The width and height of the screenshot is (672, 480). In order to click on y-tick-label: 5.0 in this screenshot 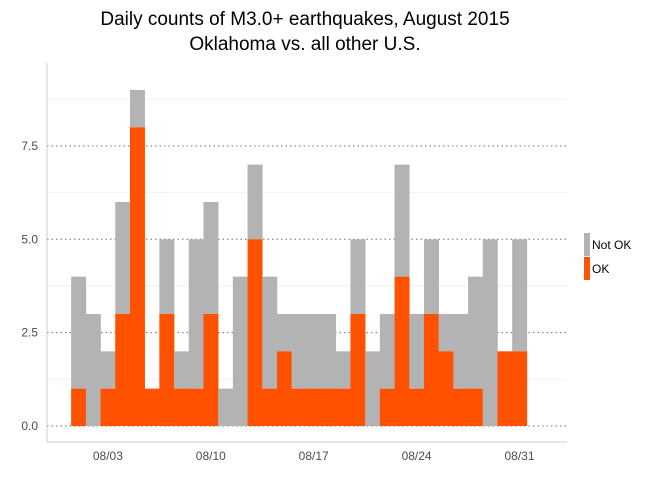, I will do `click(29, 239)`.